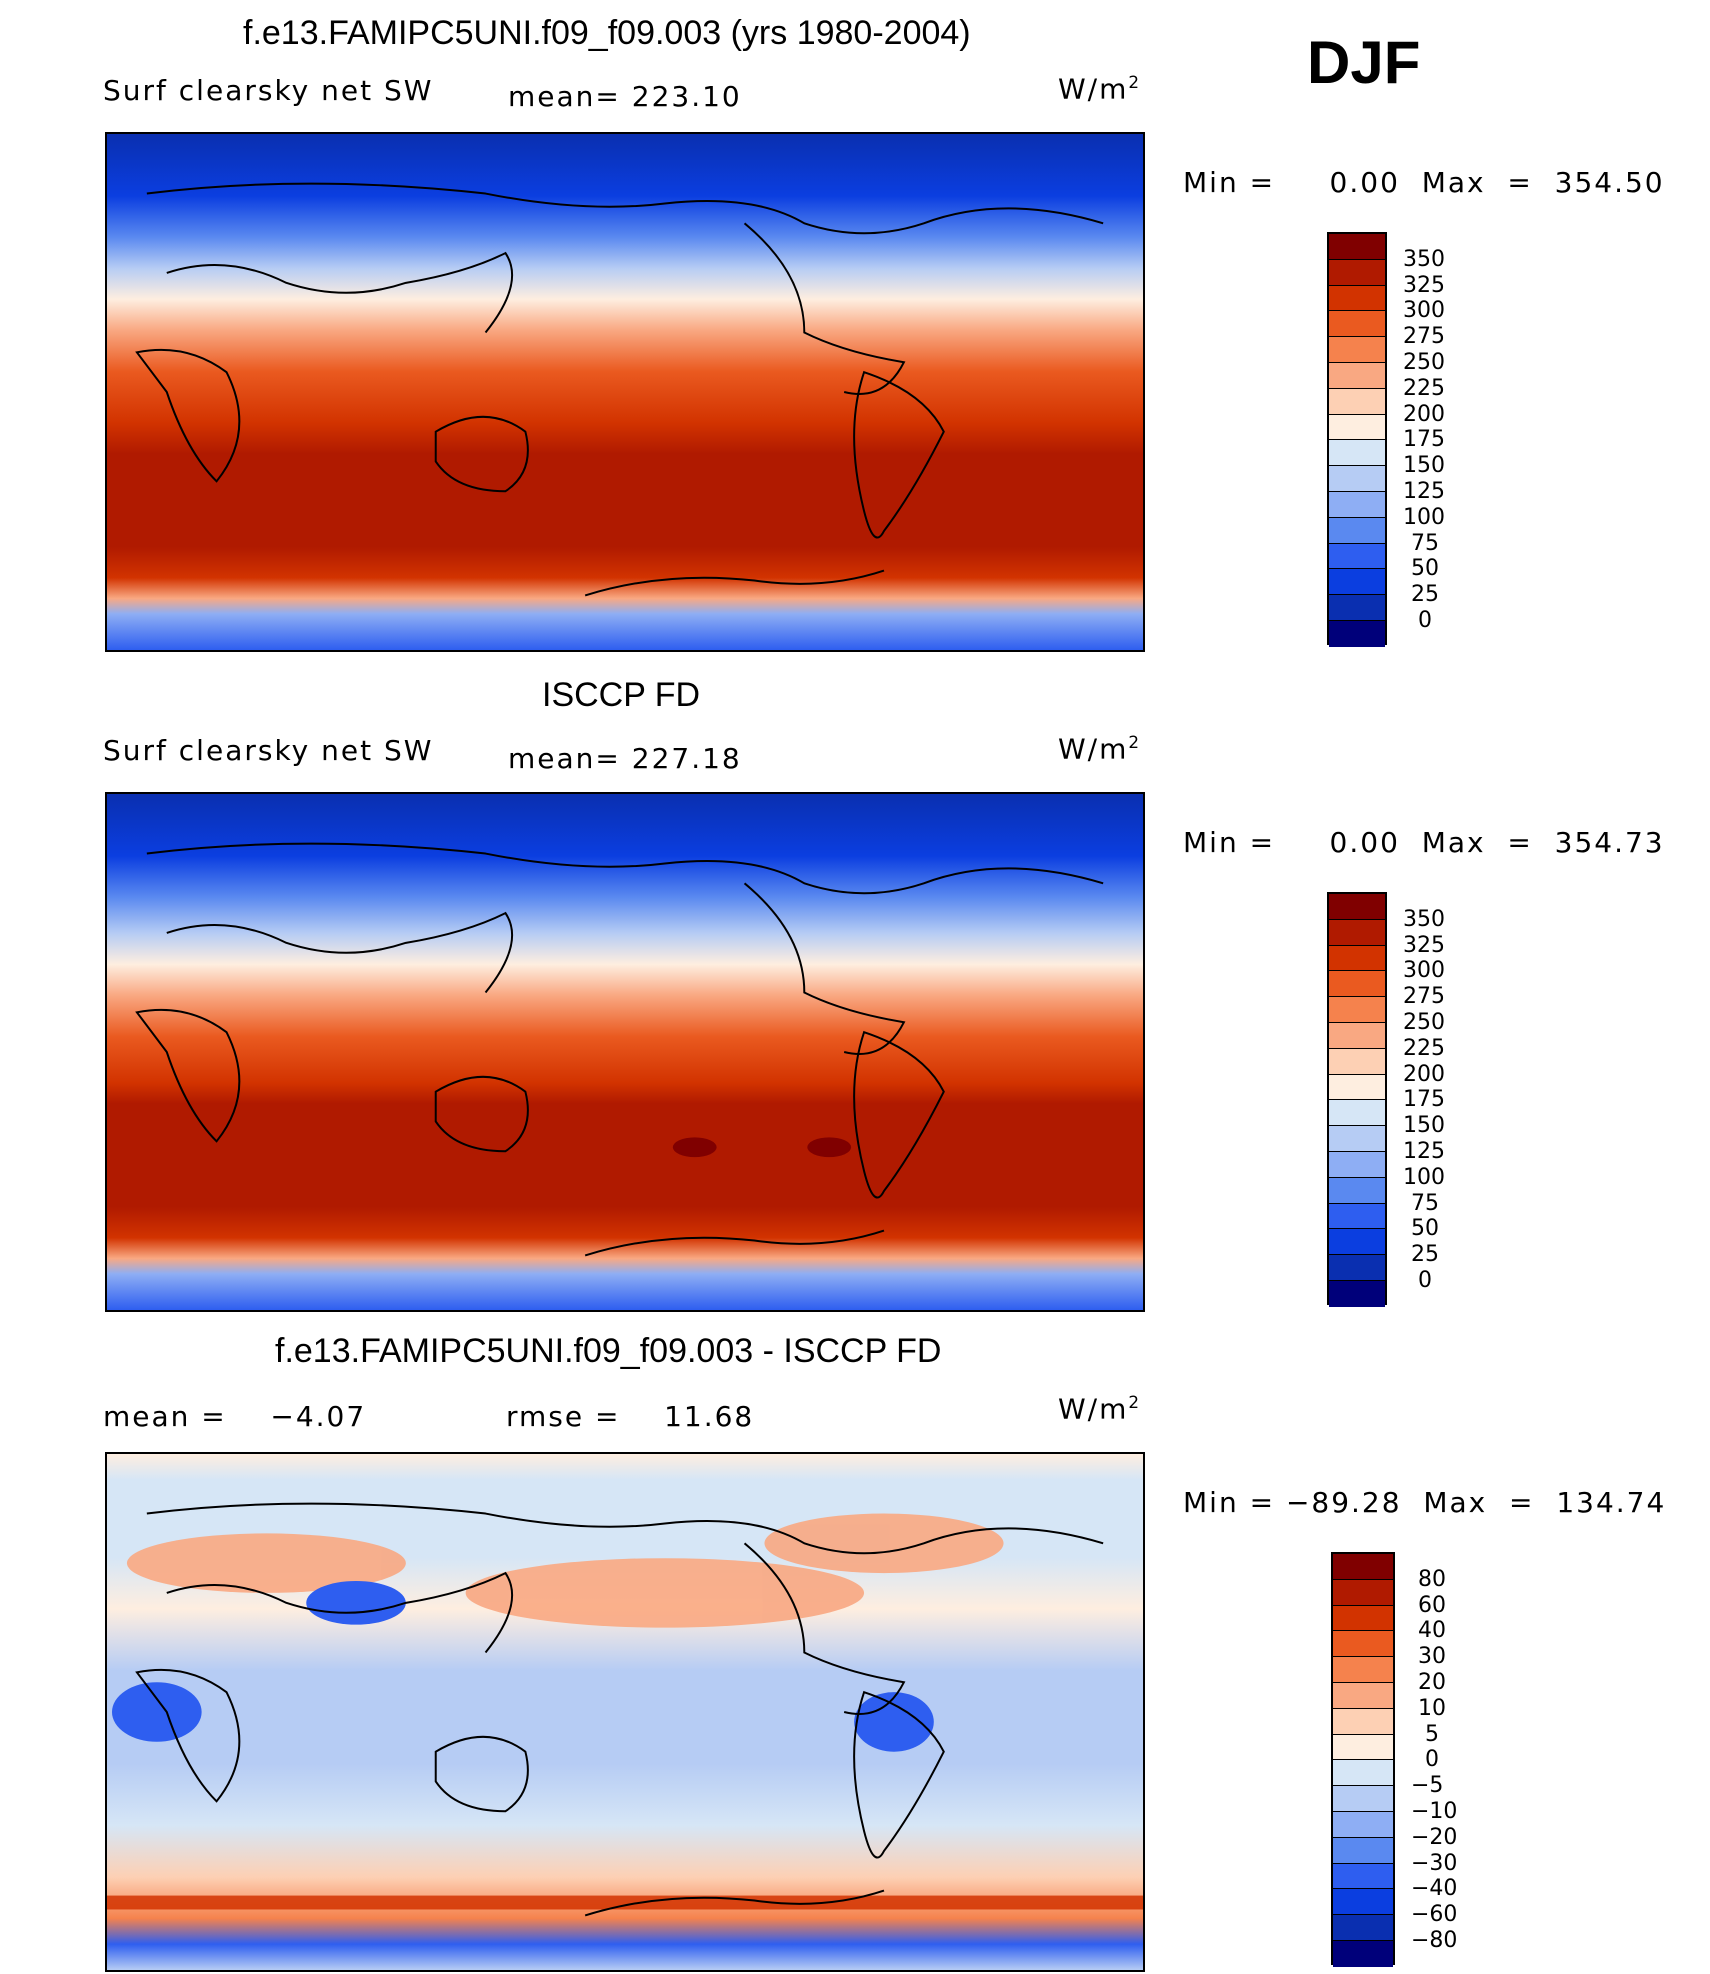 The image size is (1710, 1974). Describe the element at coordinates (1432, 1630) in the screenshot. I see `panel3-colorbar-label: 40` at that location.